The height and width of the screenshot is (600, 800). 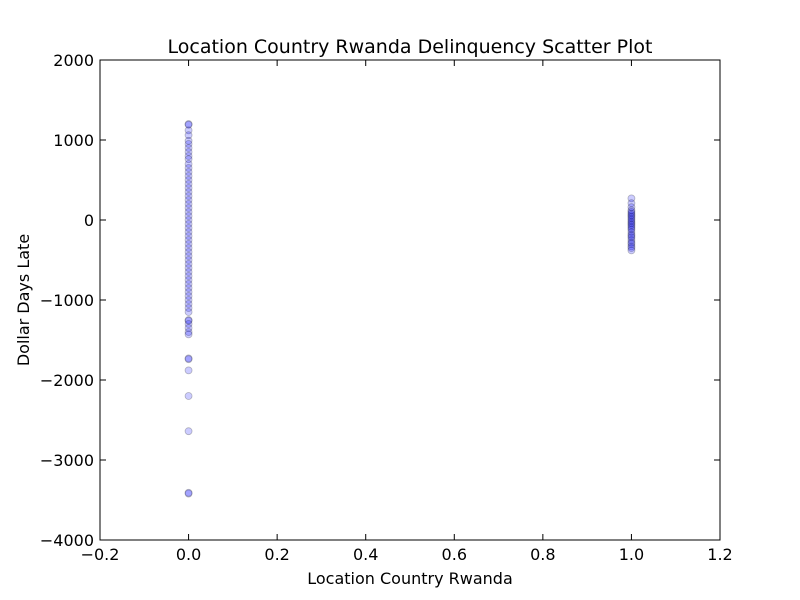 I want to click on y-tick-label: 0, so click(x=89, y=220).